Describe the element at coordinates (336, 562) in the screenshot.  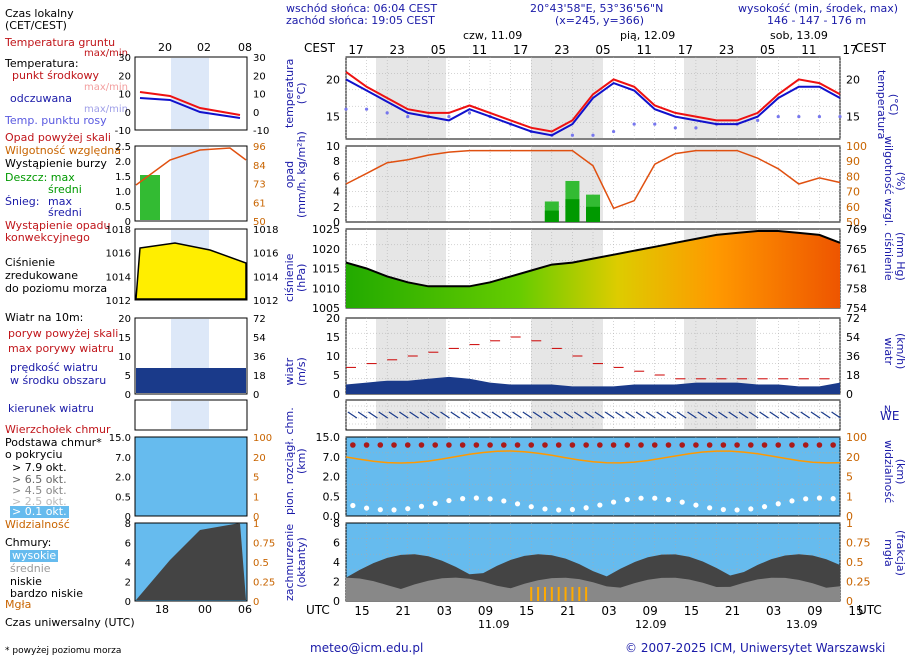
I see `cover-tick-left: 4` at that location.